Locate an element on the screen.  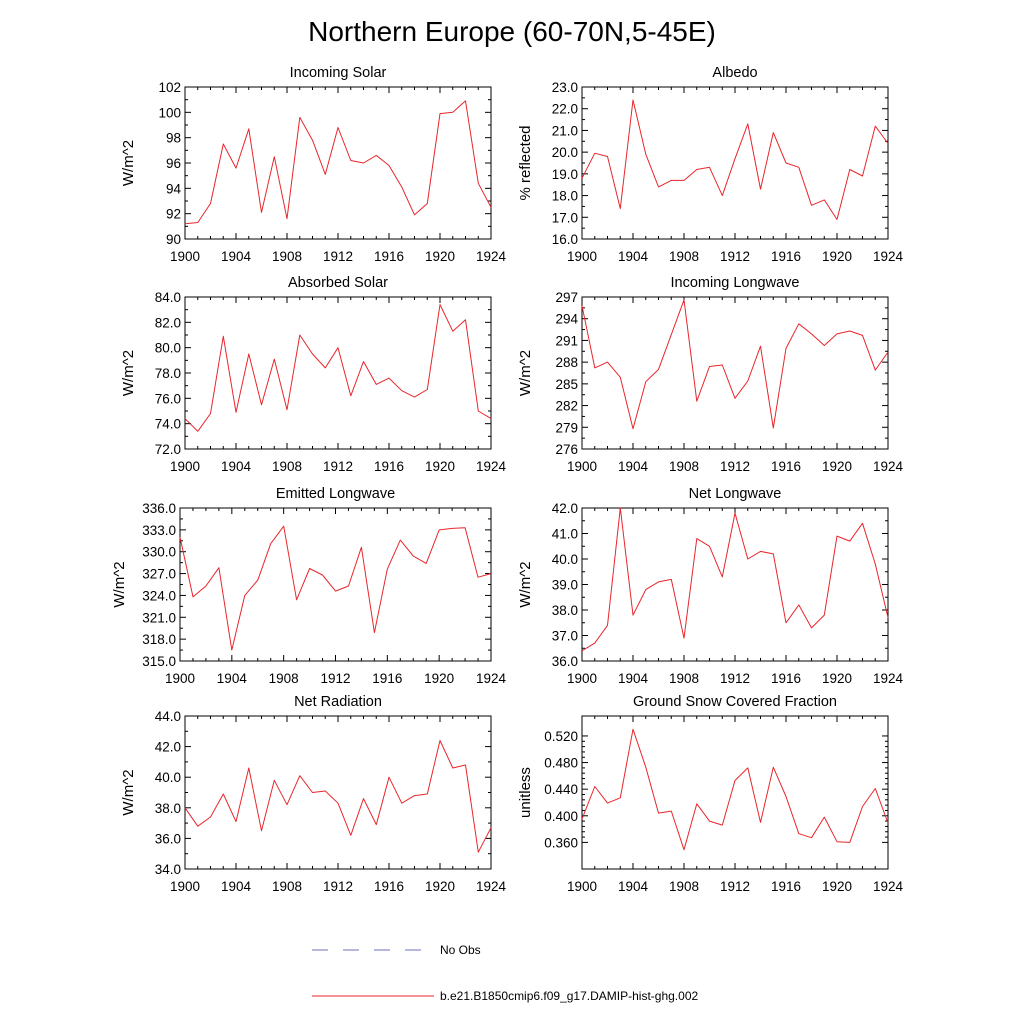
y-tick-label: 90 is located at coordinates (173, 239).